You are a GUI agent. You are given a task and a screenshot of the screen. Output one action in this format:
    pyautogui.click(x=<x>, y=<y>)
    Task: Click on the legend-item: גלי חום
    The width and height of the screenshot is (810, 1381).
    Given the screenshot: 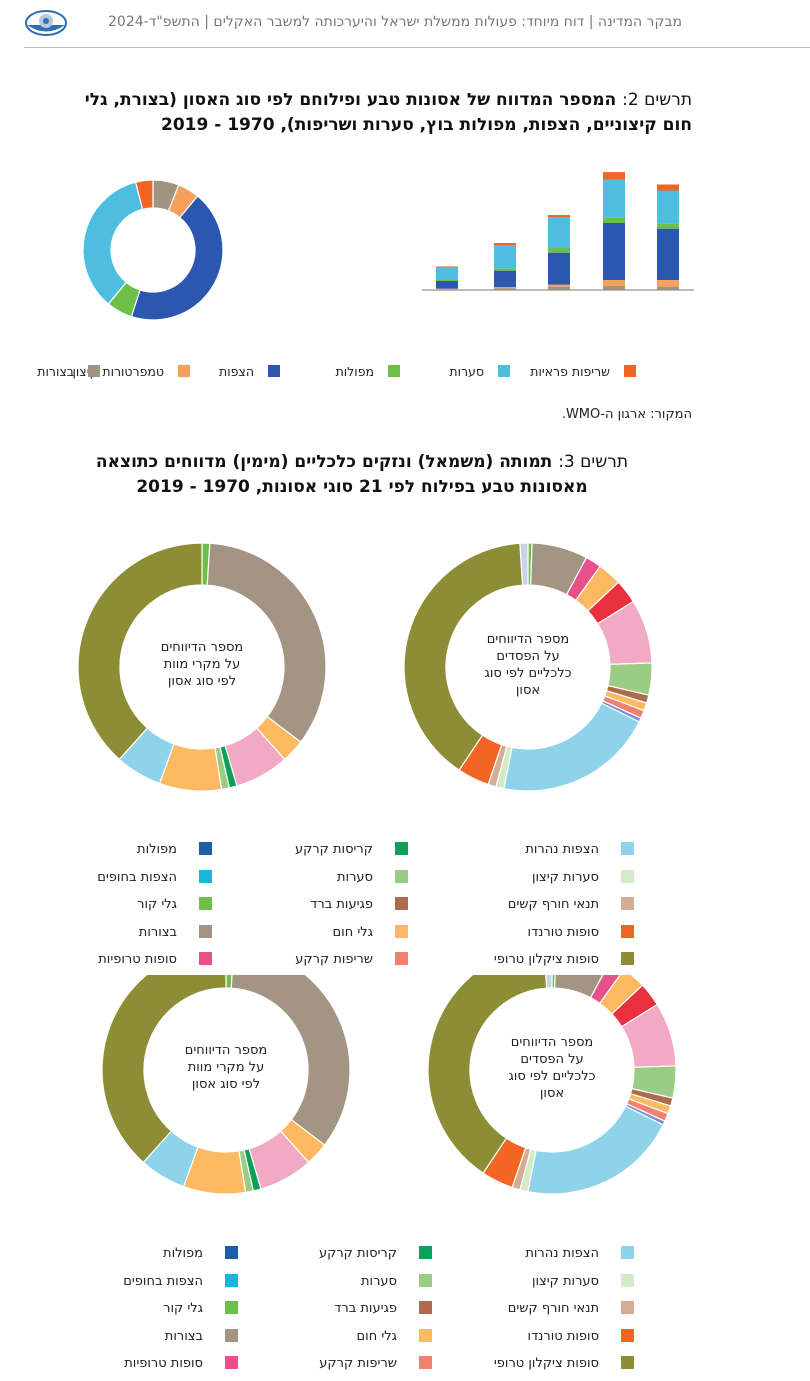 What is the action you would take?
    pyautogui.click(x=370, y=932)
    